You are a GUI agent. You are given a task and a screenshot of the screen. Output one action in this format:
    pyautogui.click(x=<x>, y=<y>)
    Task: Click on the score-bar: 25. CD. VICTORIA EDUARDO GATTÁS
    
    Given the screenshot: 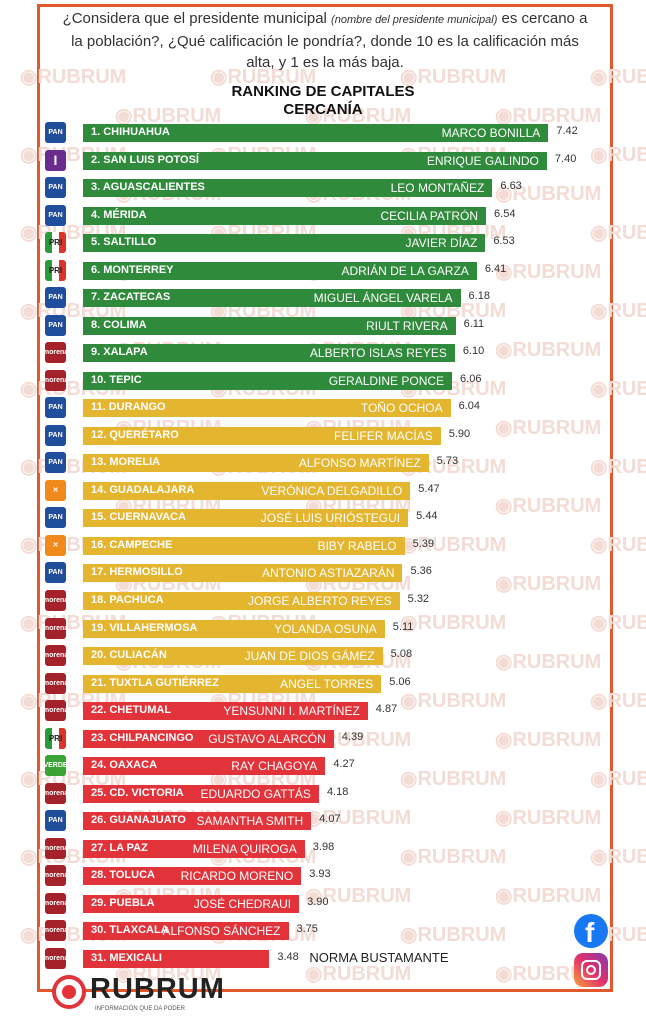 What is the action you would take?
    pyautogui.click(x=201, y=793)
    